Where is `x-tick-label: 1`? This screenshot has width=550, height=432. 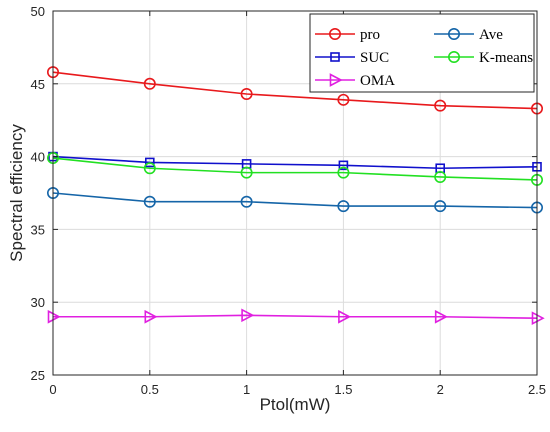 x-tick-label: 1 is located at coordinates (246, 389).